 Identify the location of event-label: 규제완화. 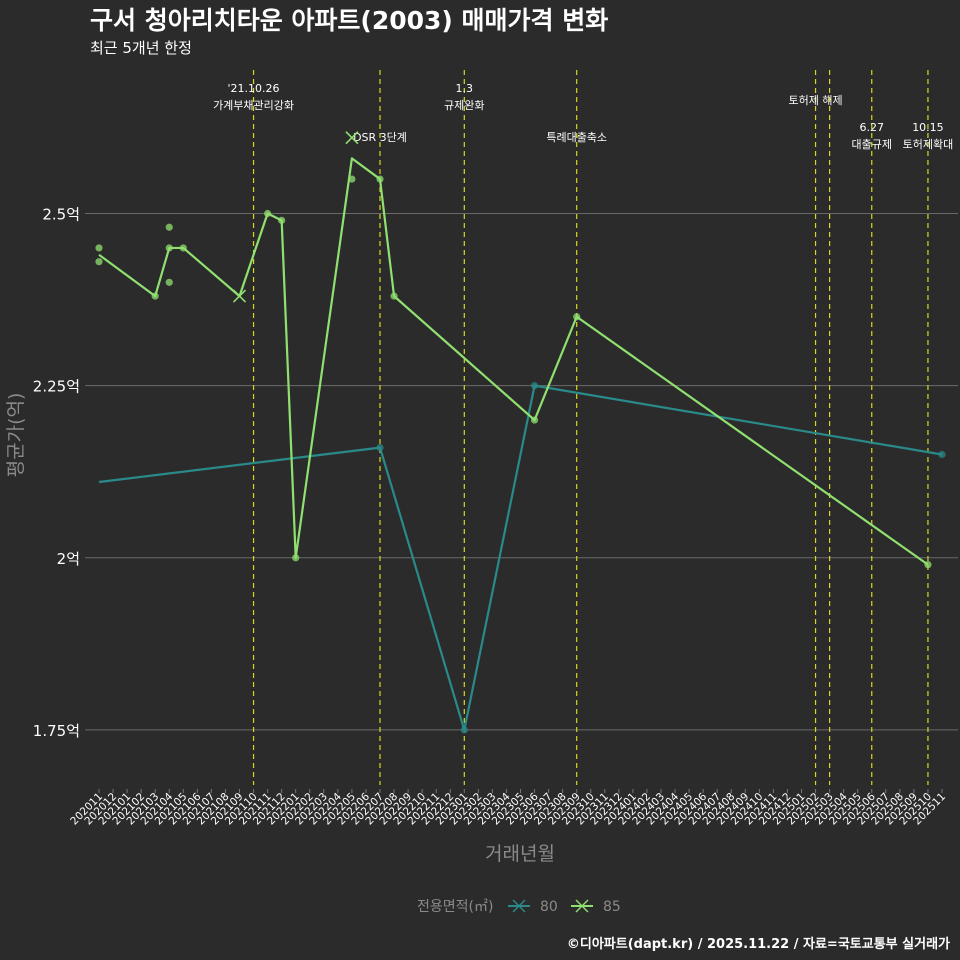
(464, 105).